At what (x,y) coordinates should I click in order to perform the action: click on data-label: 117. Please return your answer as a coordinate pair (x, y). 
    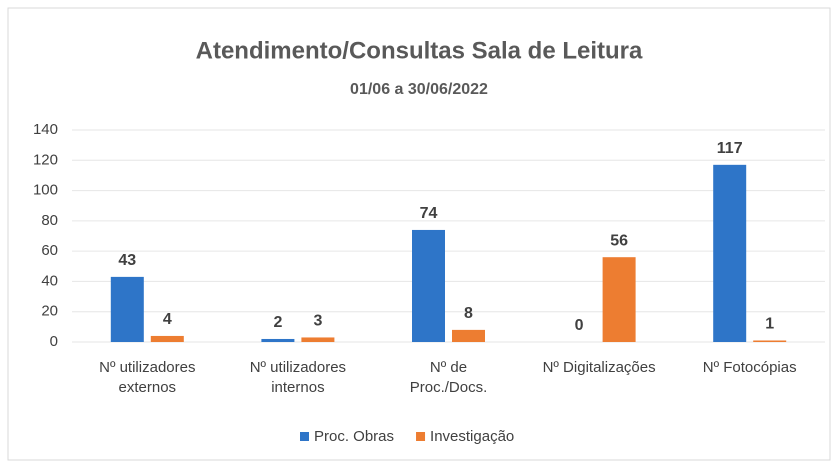
    Looking at the image, I should click on (730, 148).